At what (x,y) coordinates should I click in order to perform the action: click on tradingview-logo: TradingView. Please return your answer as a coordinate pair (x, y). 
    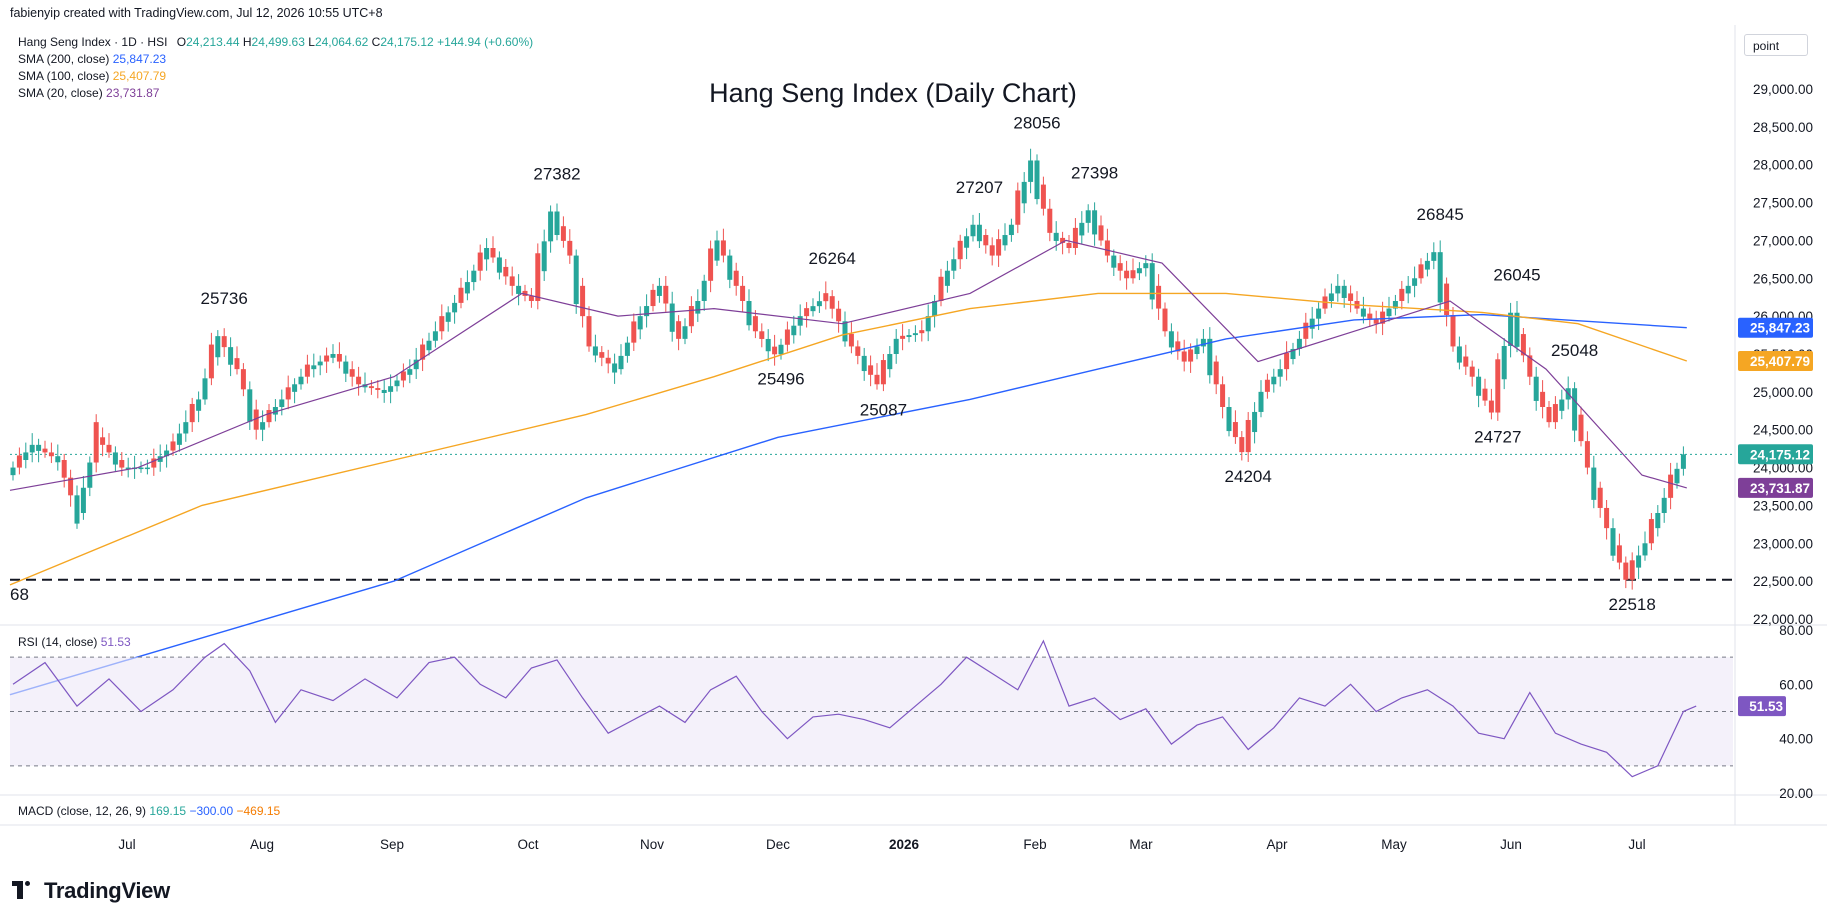
    Looking at the image, I should click on (91, 891).